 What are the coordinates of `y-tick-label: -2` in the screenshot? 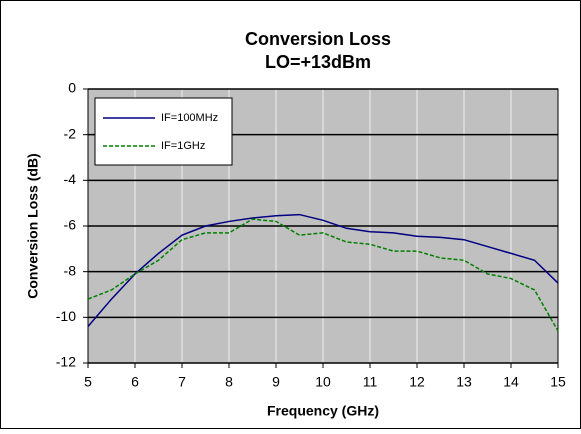 It's located at (70, 133).